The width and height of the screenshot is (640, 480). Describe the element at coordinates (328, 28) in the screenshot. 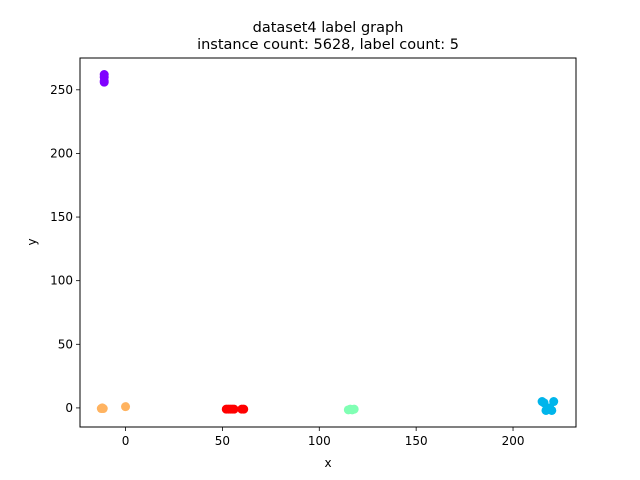

I see `chart-title: dataset4 label graph` at that location.